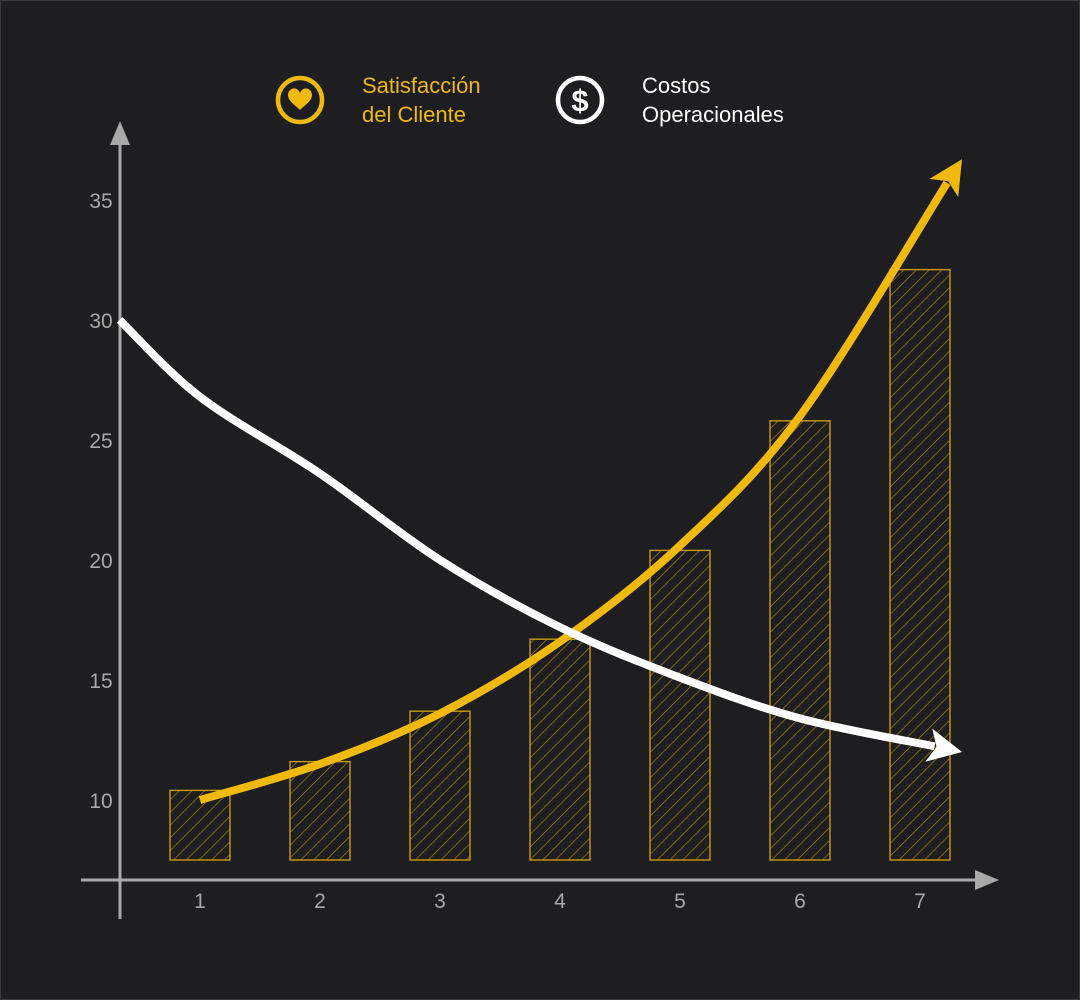  Describe the element at coordinates (987, 880) in the screenshot. I see `x-axis-arrowhead` at that location.